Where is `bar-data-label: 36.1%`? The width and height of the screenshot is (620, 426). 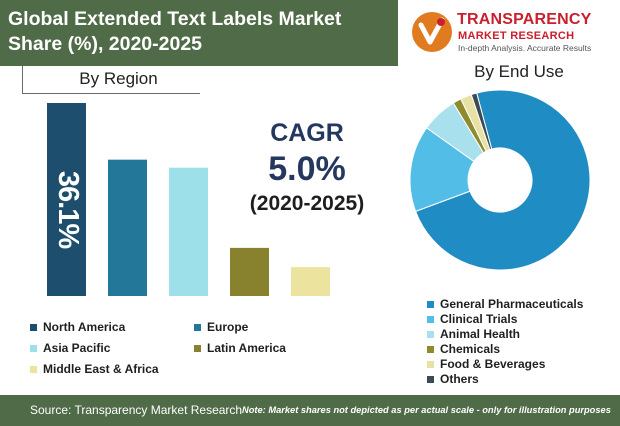
bar-data-label: 36.1% is located at coordinates (68, 210).